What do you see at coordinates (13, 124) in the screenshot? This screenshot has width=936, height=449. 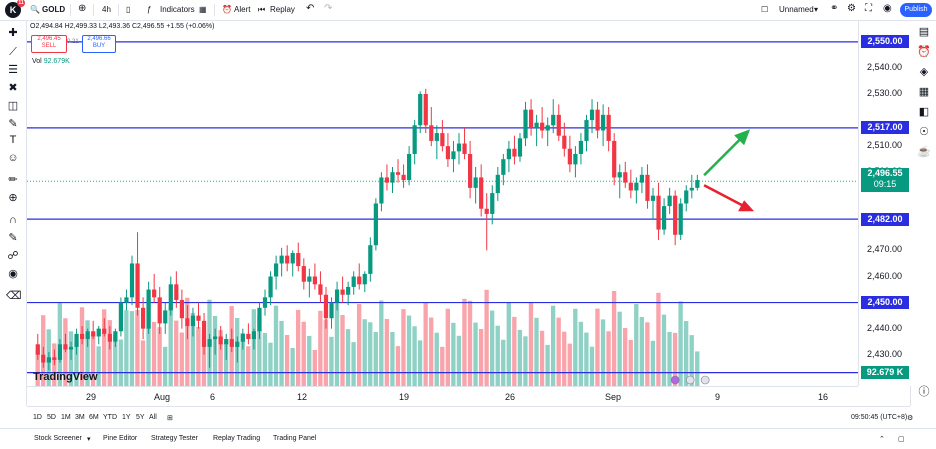 I see `brush-icon: ✎` at bounding box center [13, 124].